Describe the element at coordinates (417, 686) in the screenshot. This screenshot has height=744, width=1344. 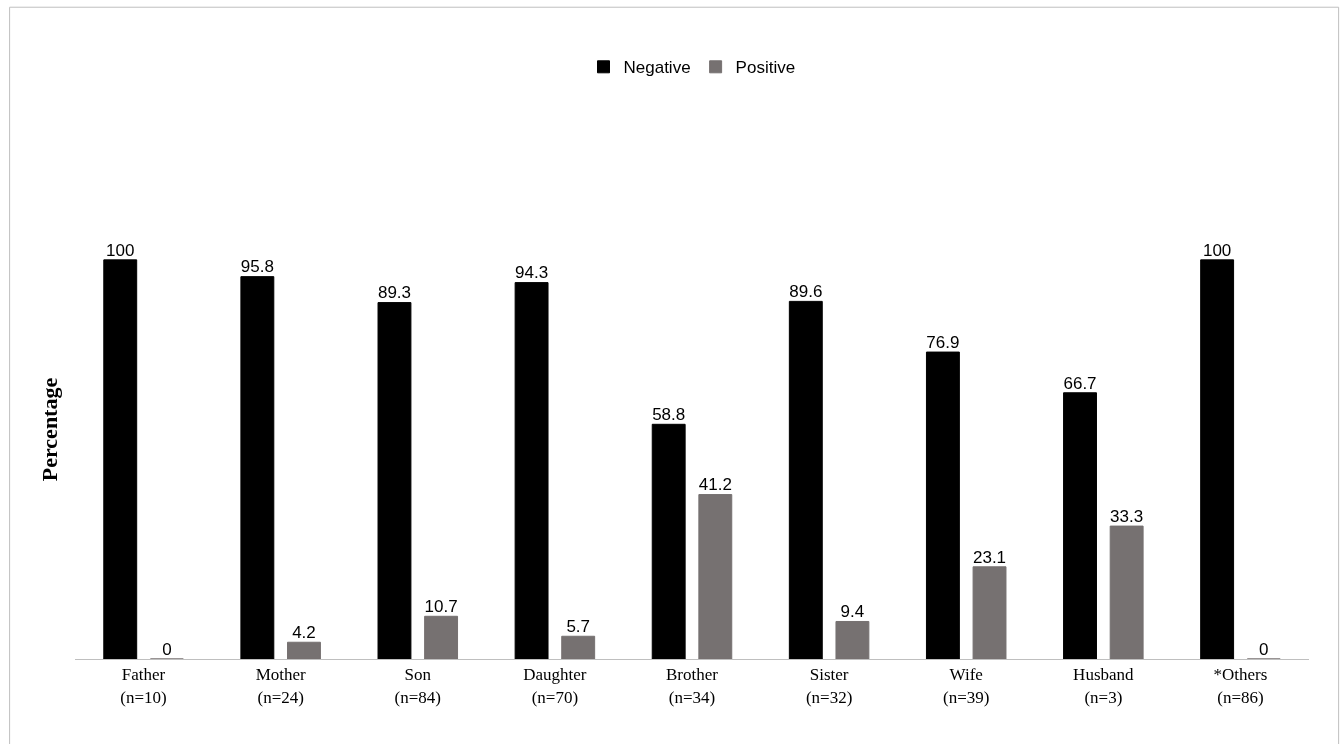
I see `x-tick-label: Son (n=84)` at that location.